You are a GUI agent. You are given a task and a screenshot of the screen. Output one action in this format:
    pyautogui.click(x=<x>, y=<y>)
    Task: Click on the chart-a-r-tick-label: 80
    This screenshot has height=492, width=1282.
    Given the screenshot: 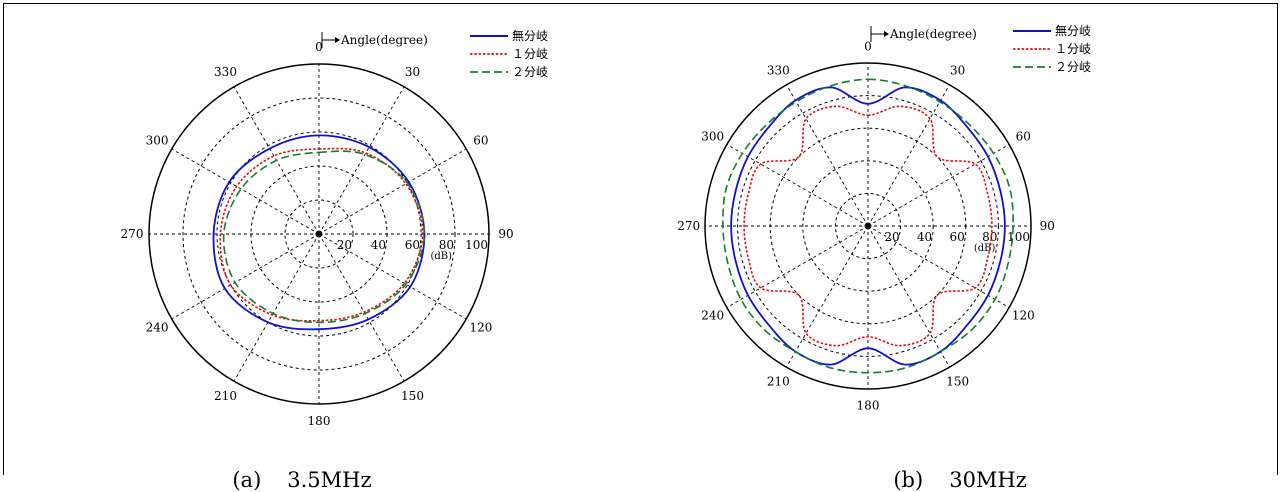 What is the action you would take?
    pyautogui.click(x=446, y=245)
    